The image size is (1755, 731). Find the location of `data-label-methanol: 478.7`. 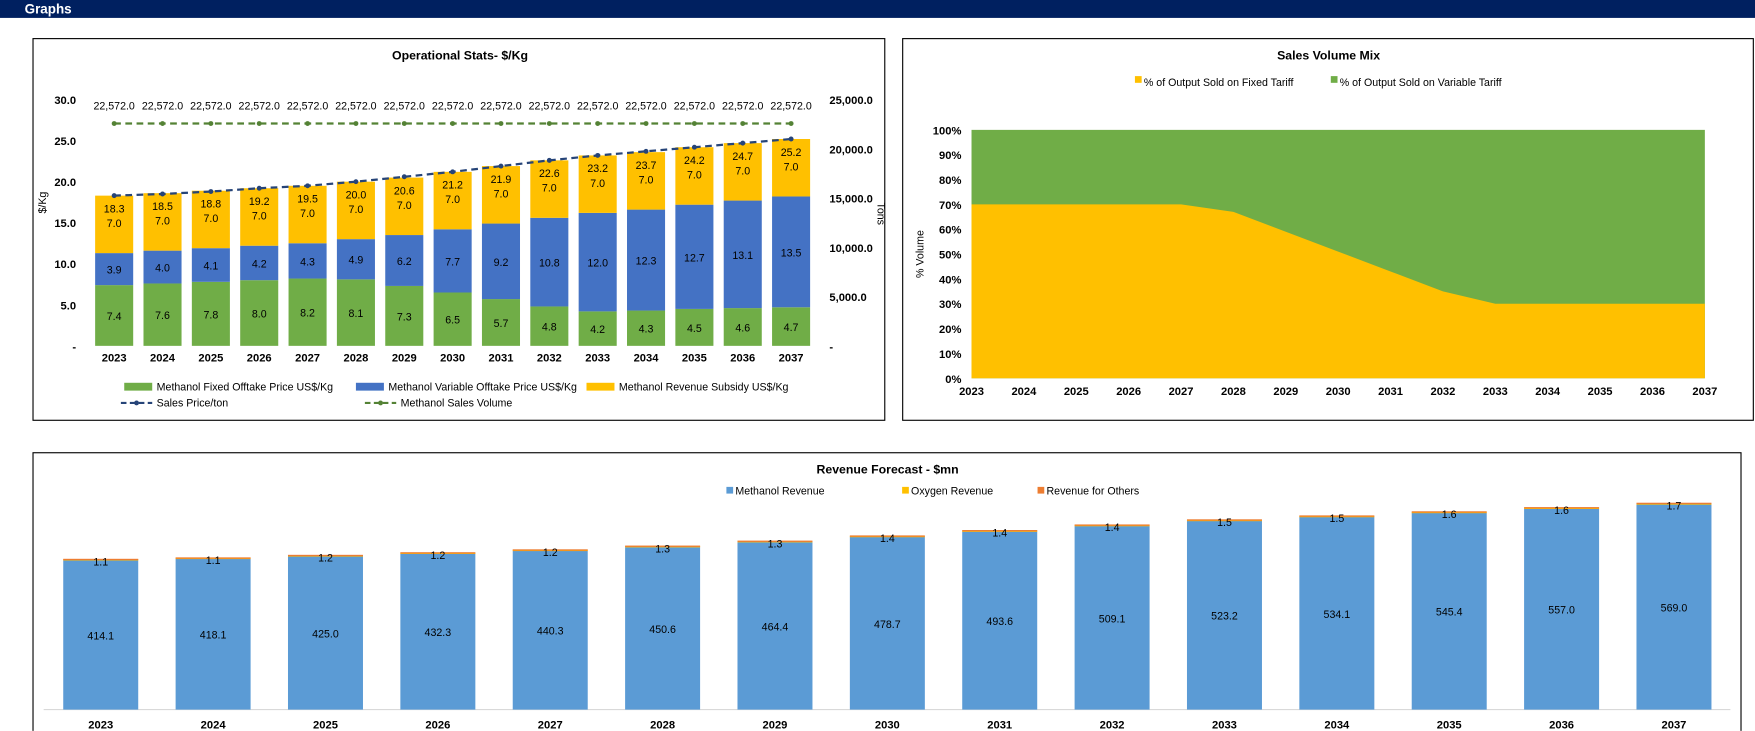

data-label-methanol: 478.7 is located at coordinates (887, 625).